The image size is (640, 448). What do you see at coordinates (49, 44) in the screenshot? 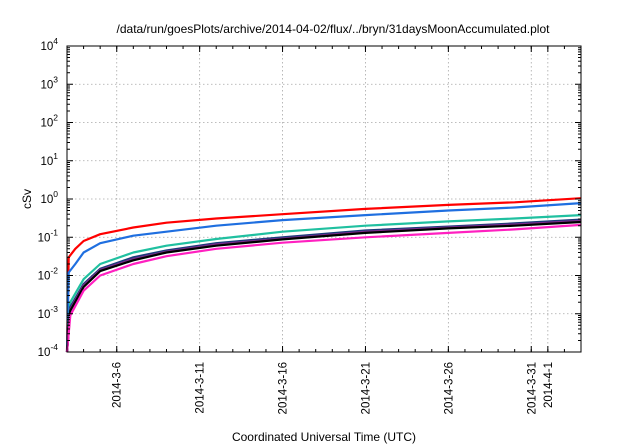
I see `y-tick-label: 10⁴` at bounding box center [49, 44].